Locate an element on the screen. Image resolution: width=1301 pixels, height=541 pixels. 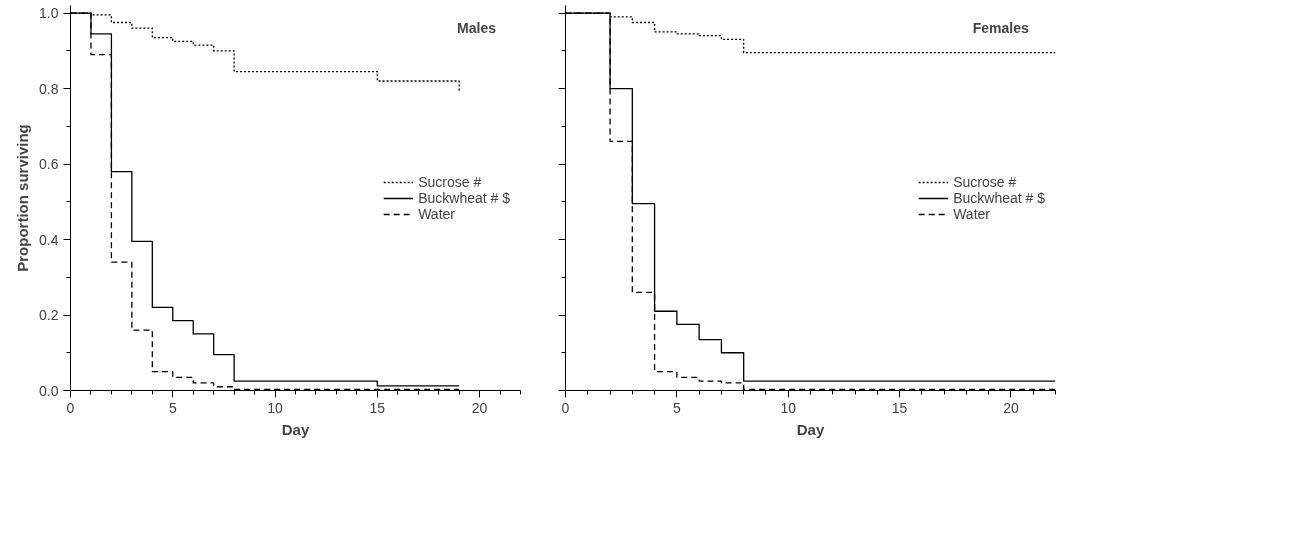
annotation: Females is located at coordinates (1000, 28).